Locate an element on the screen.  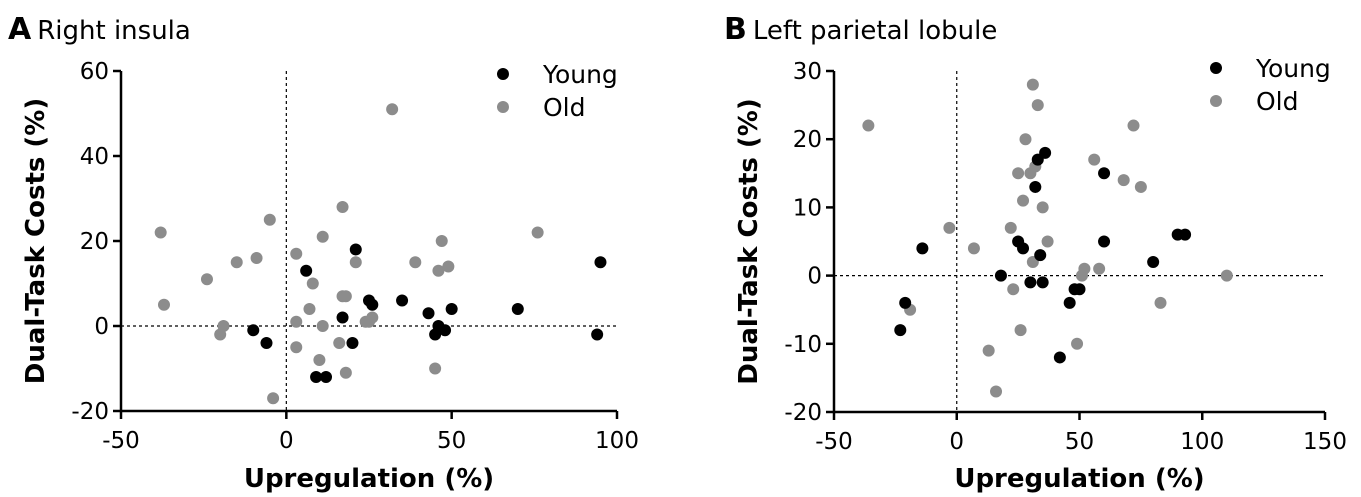
panel-a-letter: A is located at coordinates (20, 29).